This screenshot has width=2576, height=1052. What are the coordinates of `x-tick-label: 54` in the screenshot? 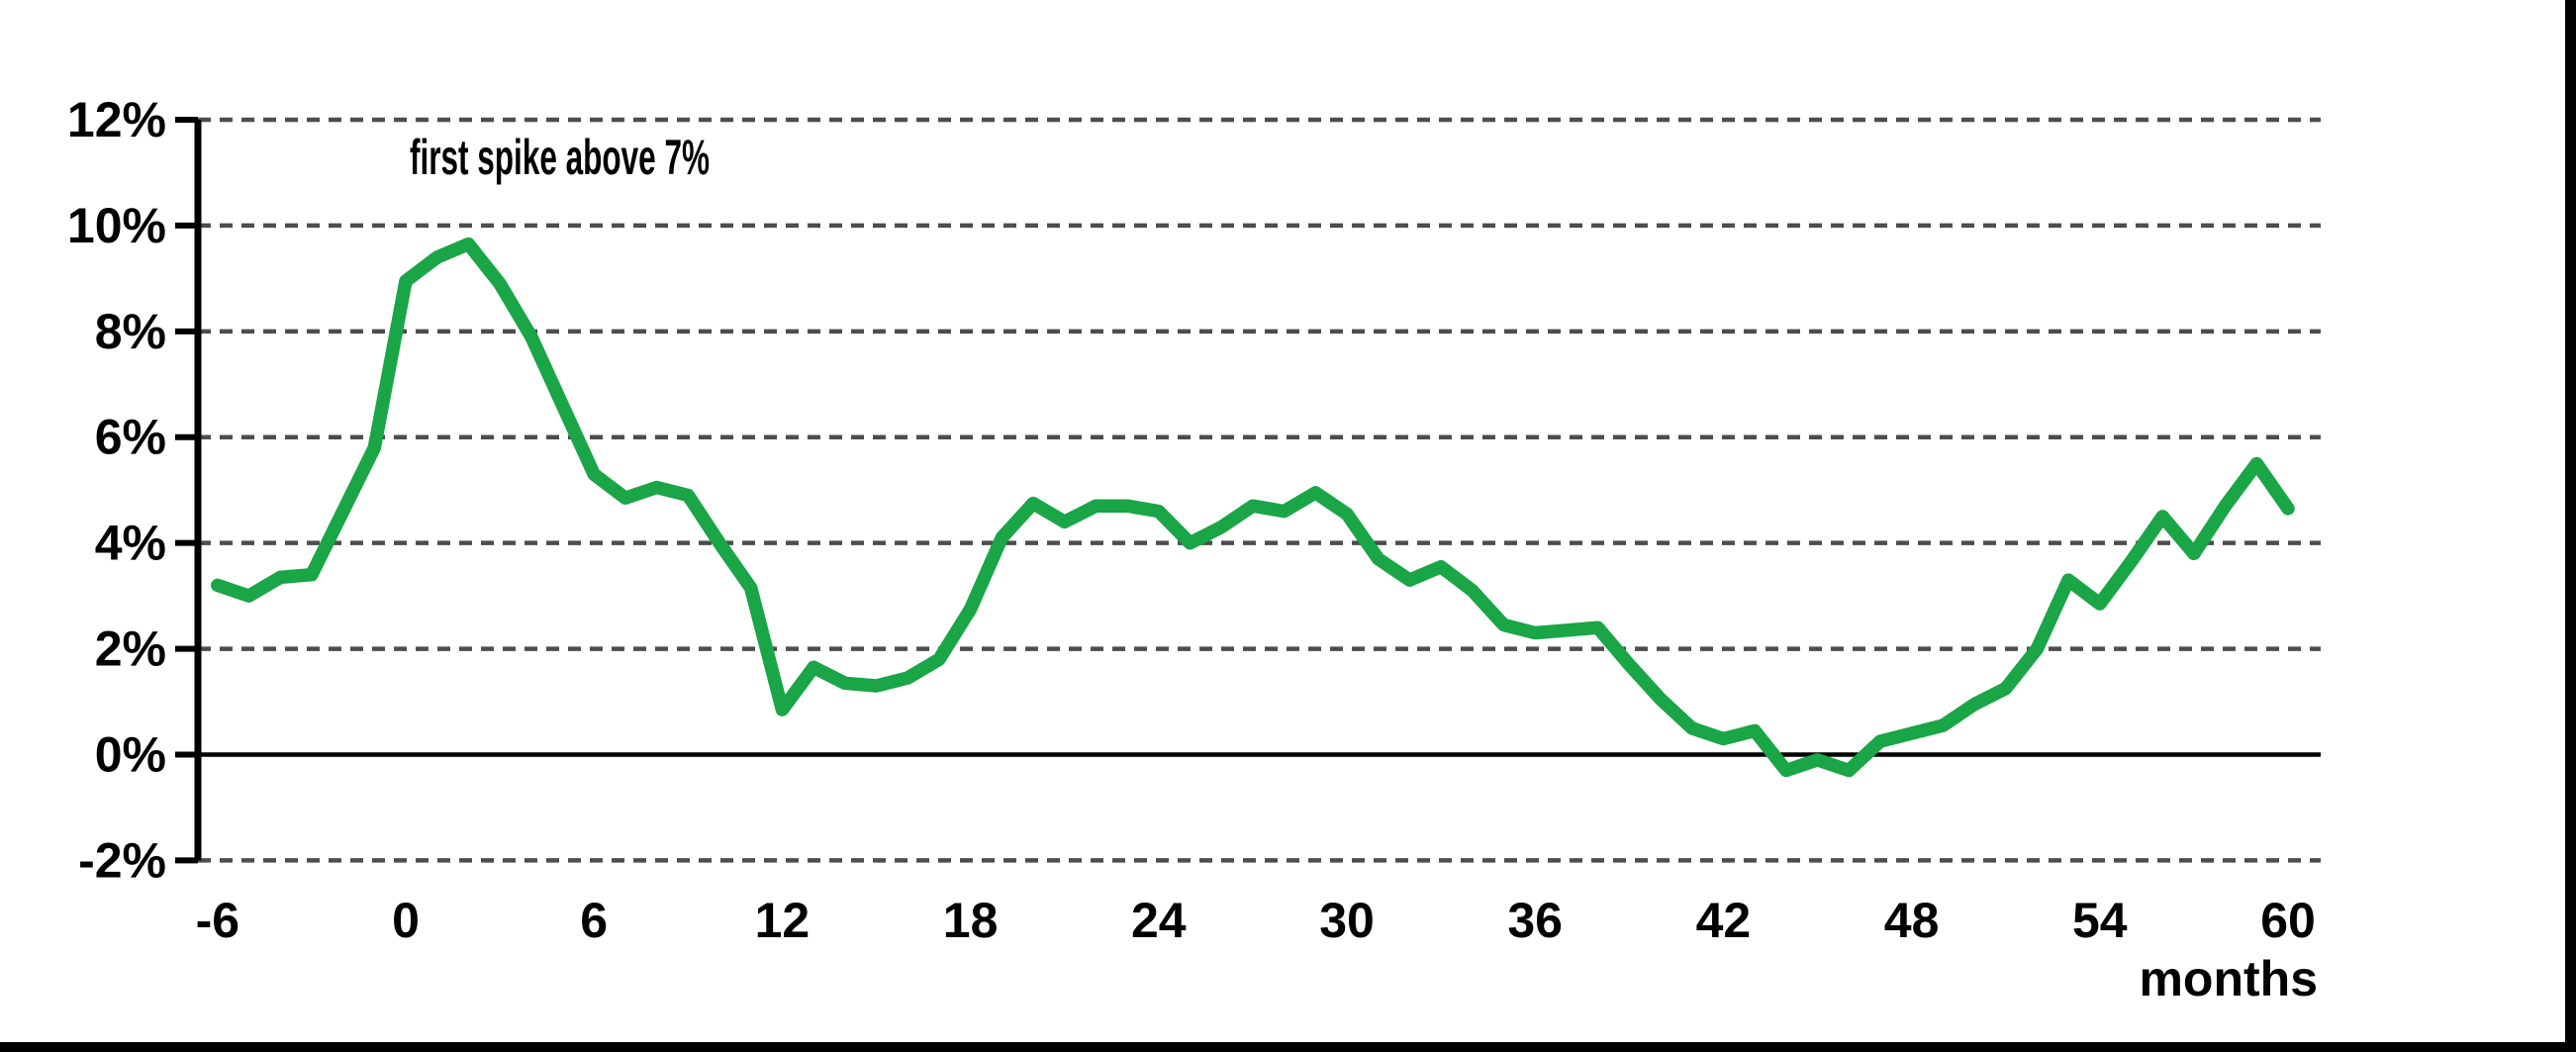 It's located at (2100, 920).